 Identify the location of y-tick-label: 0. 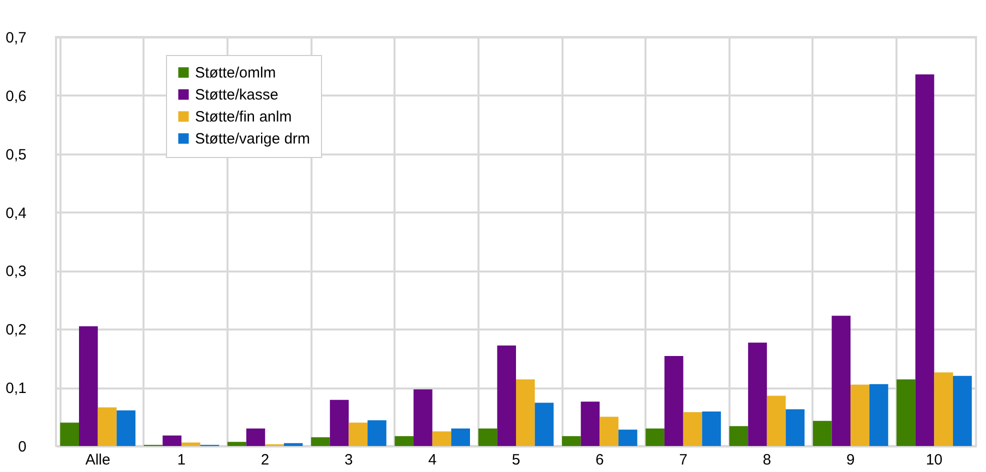
(22, 447).